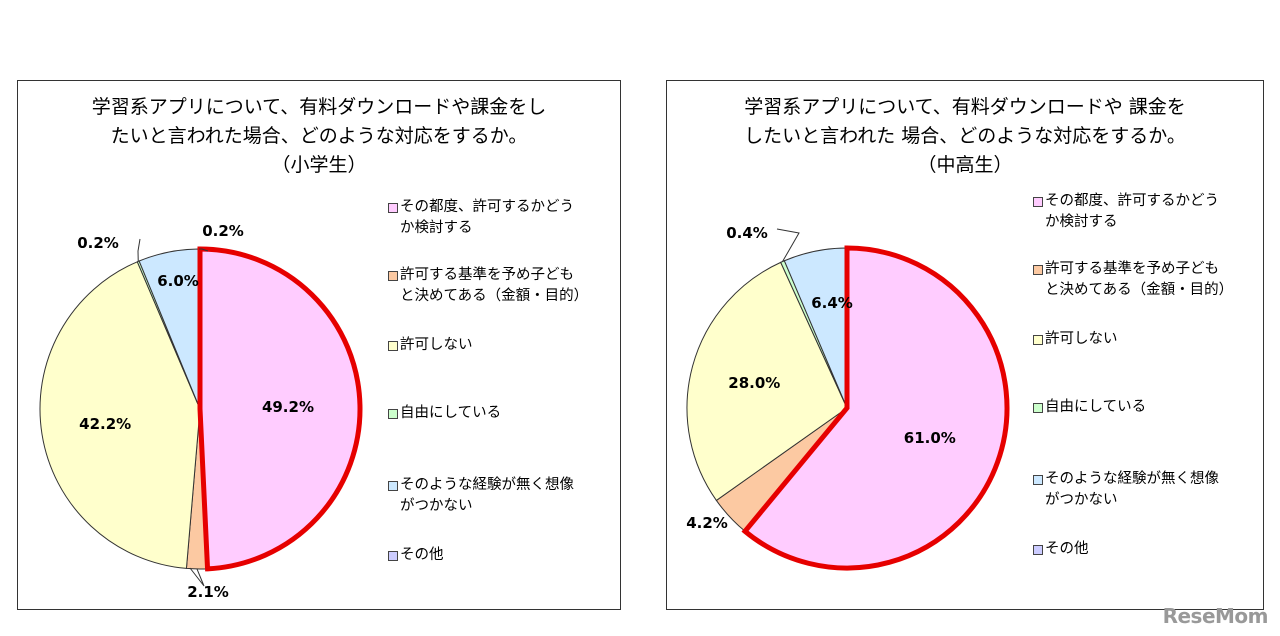 This screenshot has width=1280, height=636. I want to click on chart-title-line: 学習系アプリについて、有料ダウンロードや 課金を, so click(965, 107).